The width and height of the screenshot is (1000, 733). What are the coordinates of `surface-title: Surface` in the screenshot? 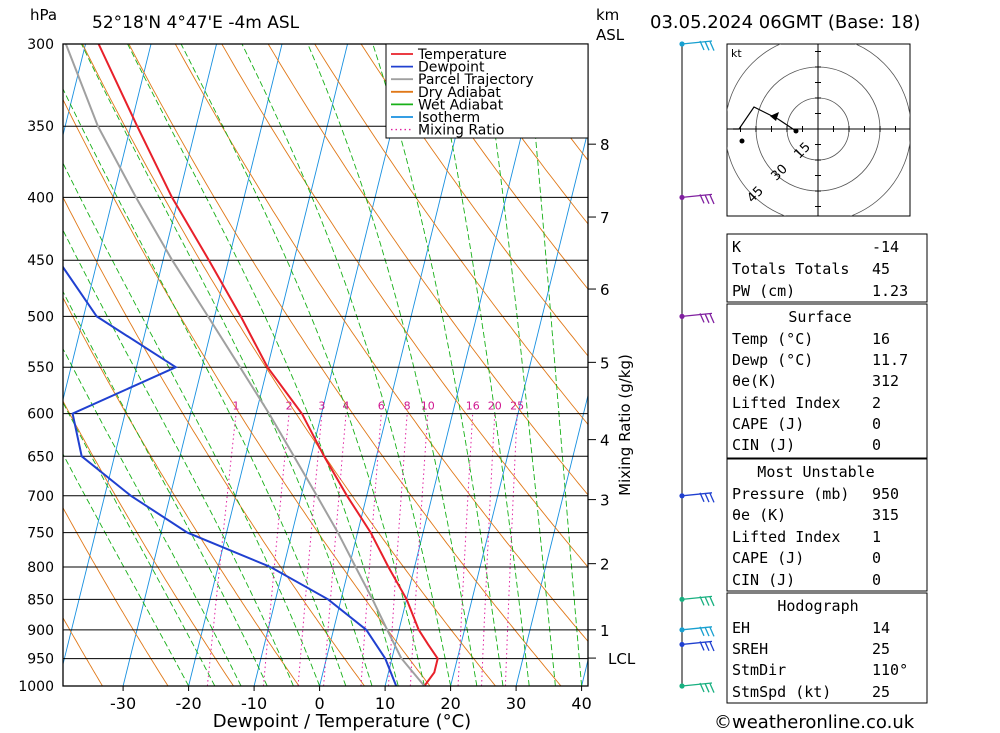 It's located at (819, 317).